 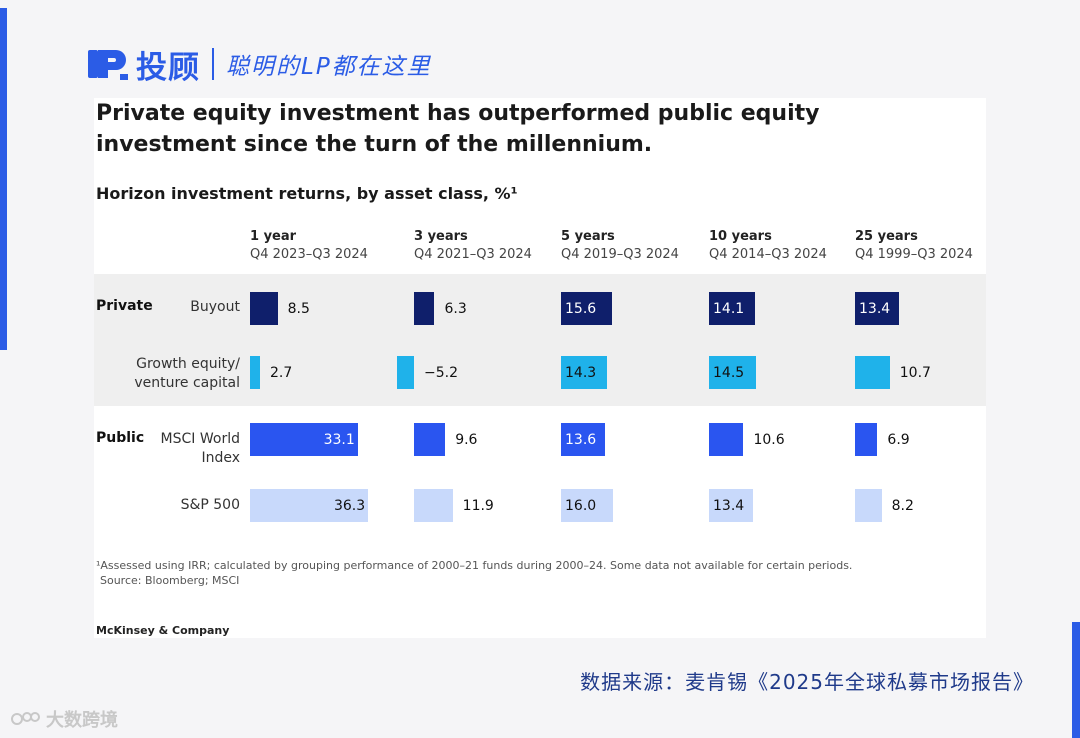 What do you see at coordinates (200, 448) in the screenshot?
I see `row-label-msci-world: MSCI World Index` at bounding box center [200, 448].